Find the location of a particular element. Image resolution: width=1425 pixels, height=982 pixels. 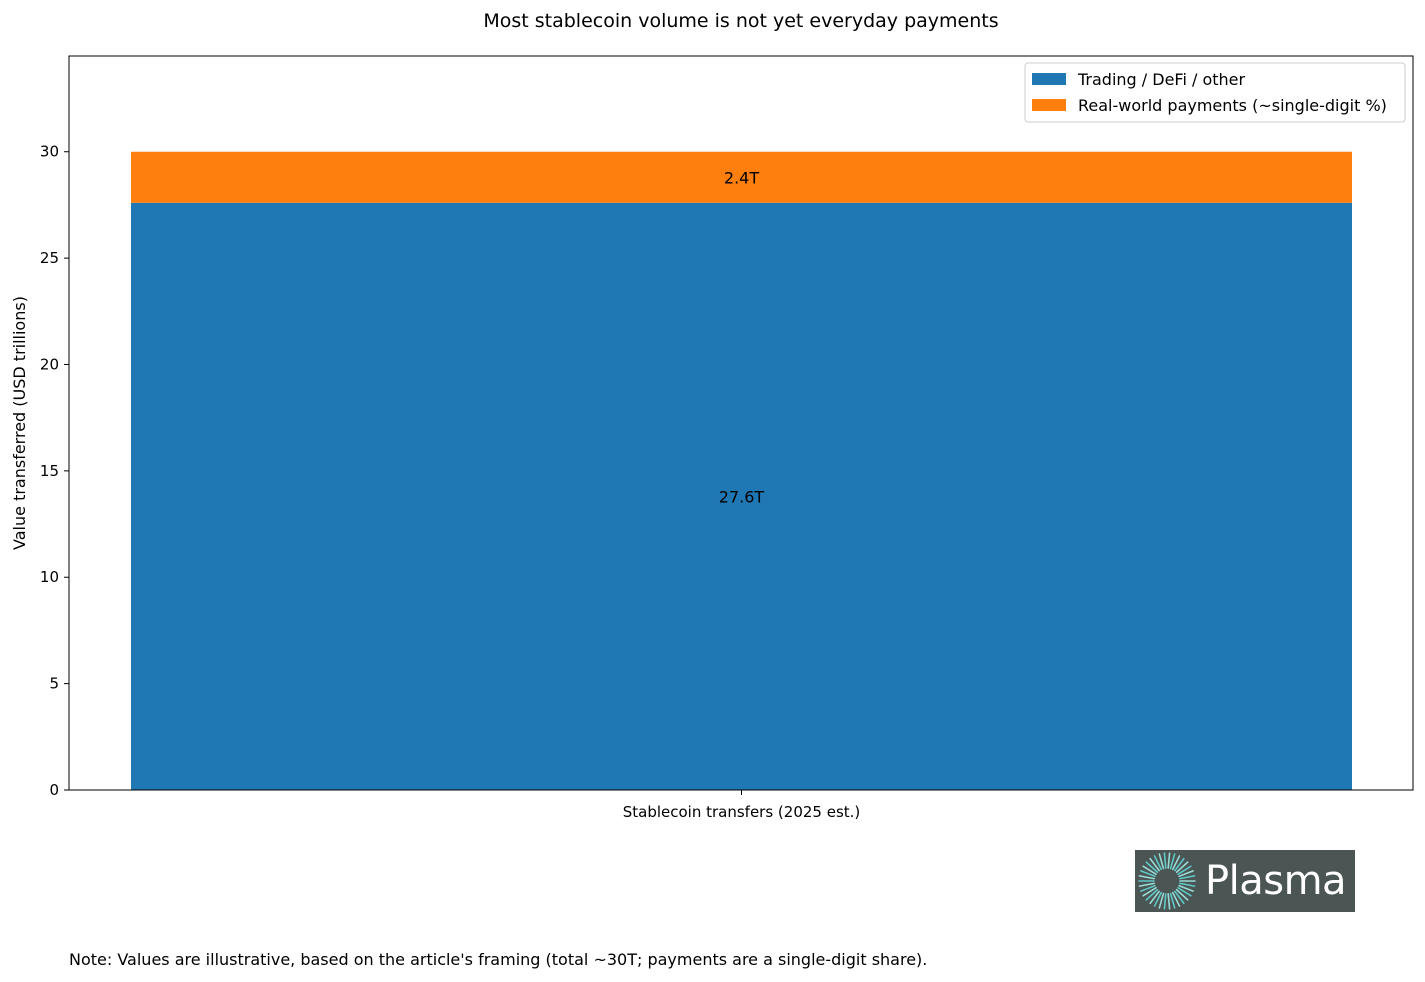

plasma-burst-icon is located at coordinates (1167, 881).